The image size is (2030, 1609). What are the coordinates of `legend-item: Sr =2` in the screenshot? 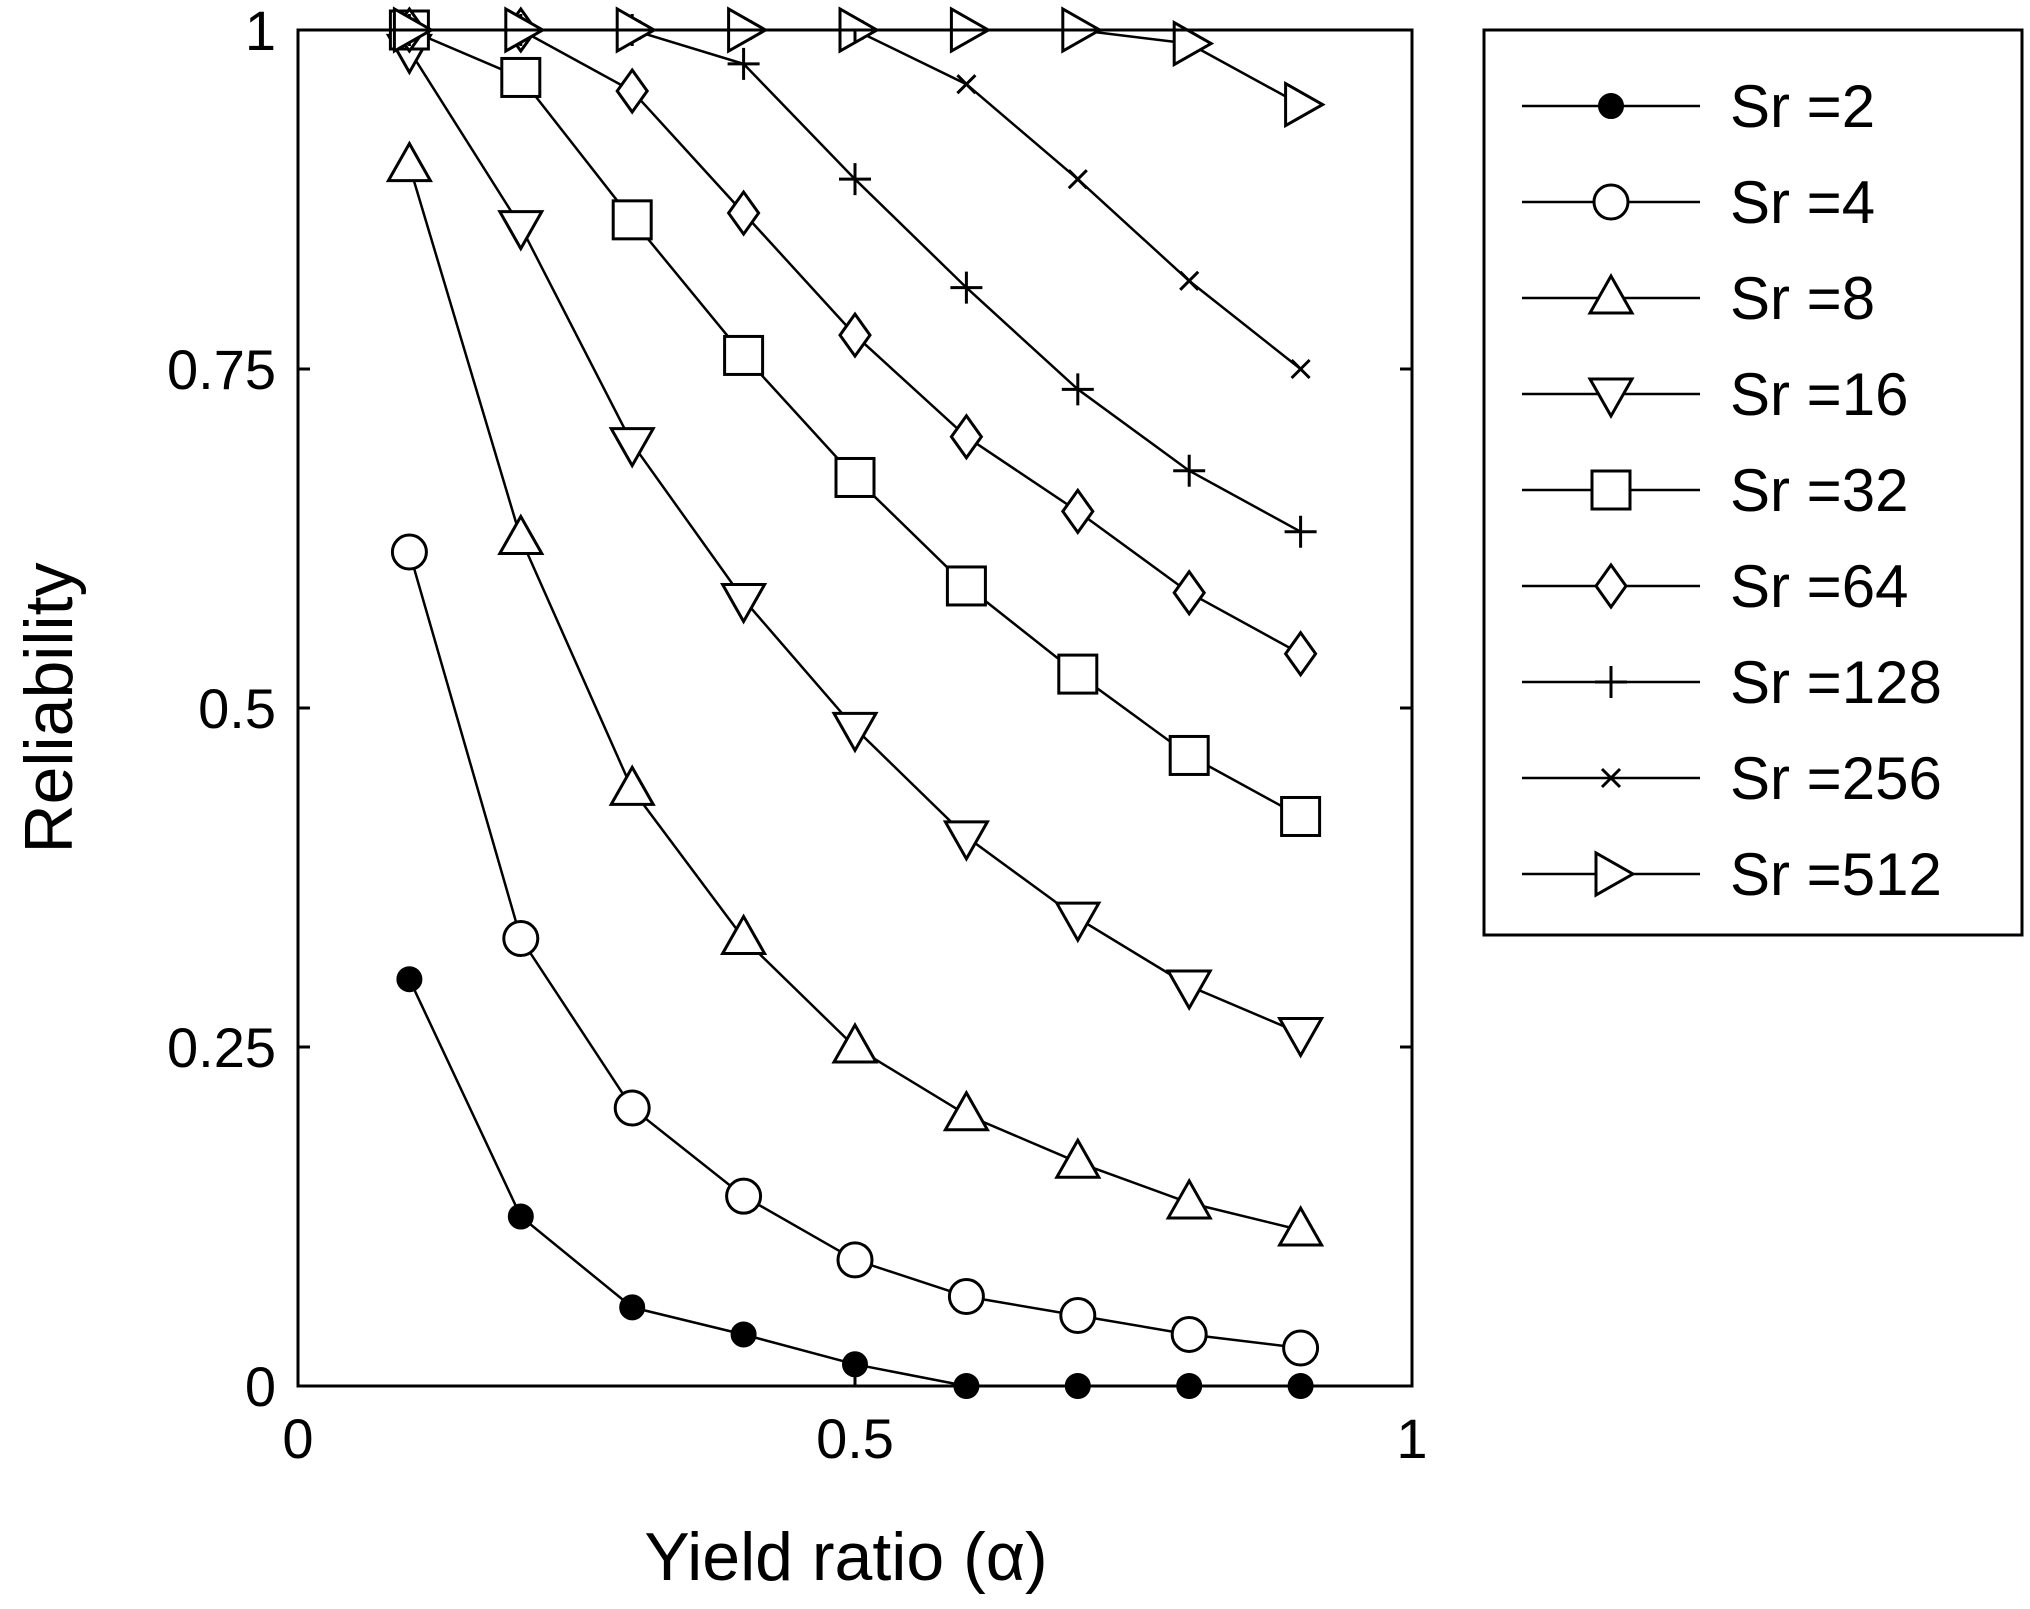 It's located at (1698, 106).